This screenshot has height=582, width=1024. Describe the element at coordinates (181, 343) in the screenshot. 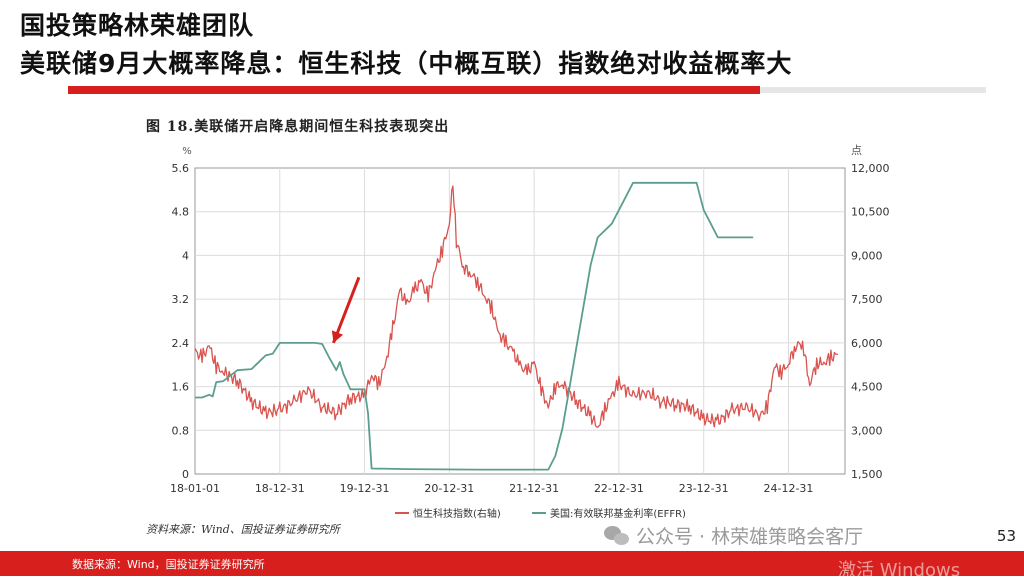

I see `left-axis-tick-label: 2.4` at that location.